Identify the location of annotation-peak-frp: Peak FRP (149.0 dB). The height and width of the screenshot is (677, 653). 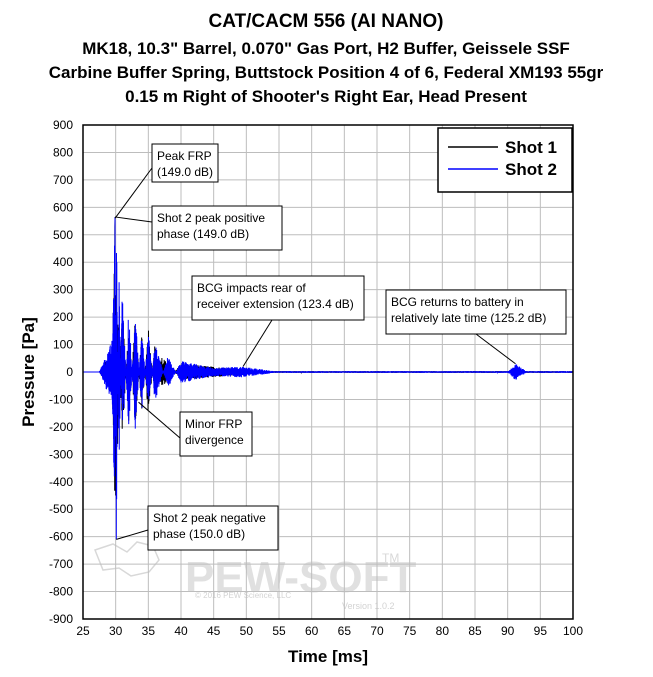
(166, 181).